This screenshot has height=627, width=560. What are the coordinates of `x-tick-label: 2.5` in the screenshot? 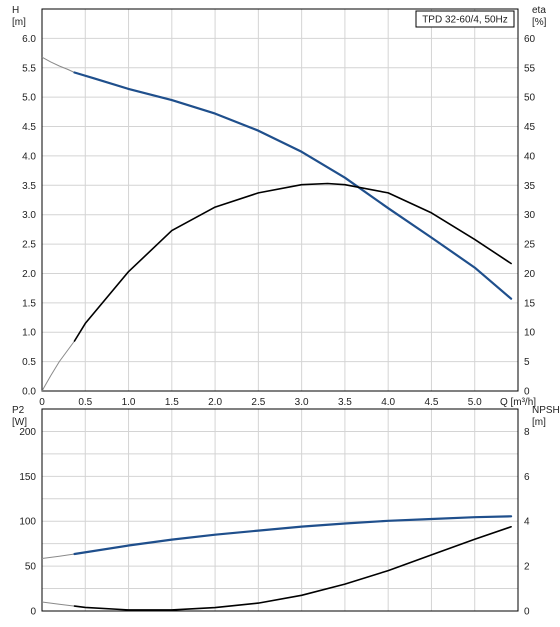 It's located at (258, 402).